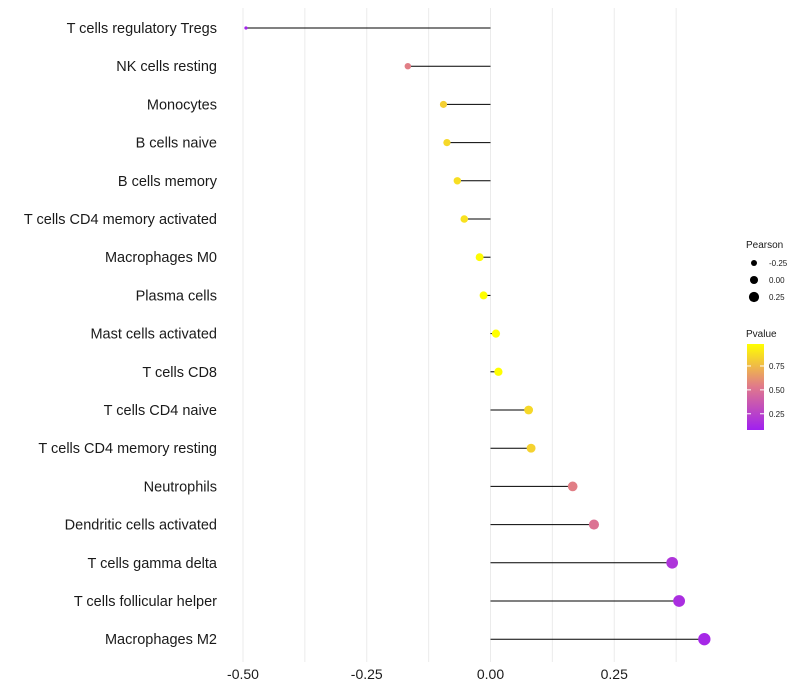  What do you see at coordinates (161, 258) in the screenshot?
I see `category-label: Macrophages M0` at bounding box center [161, 258].